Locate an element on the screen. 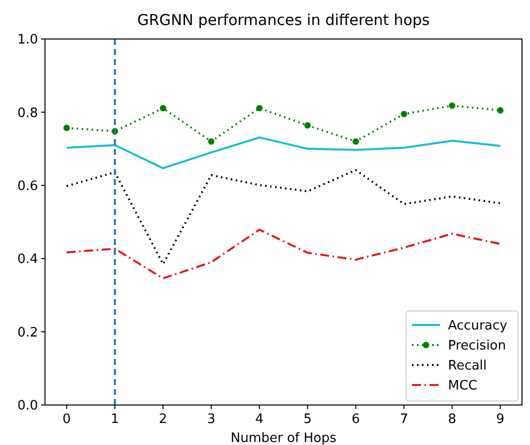  legend-label: Accuracy is located at coordinates (478, 326).